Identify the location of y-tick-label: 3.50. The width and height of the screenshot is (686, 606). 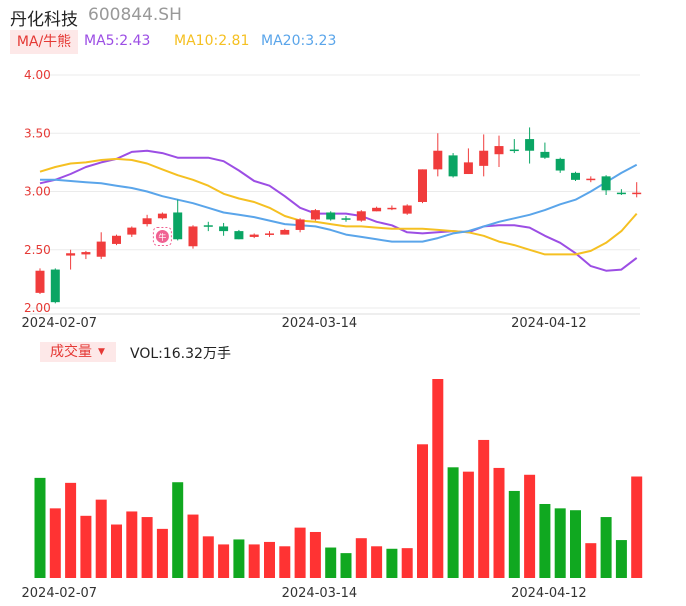
(37, 133).